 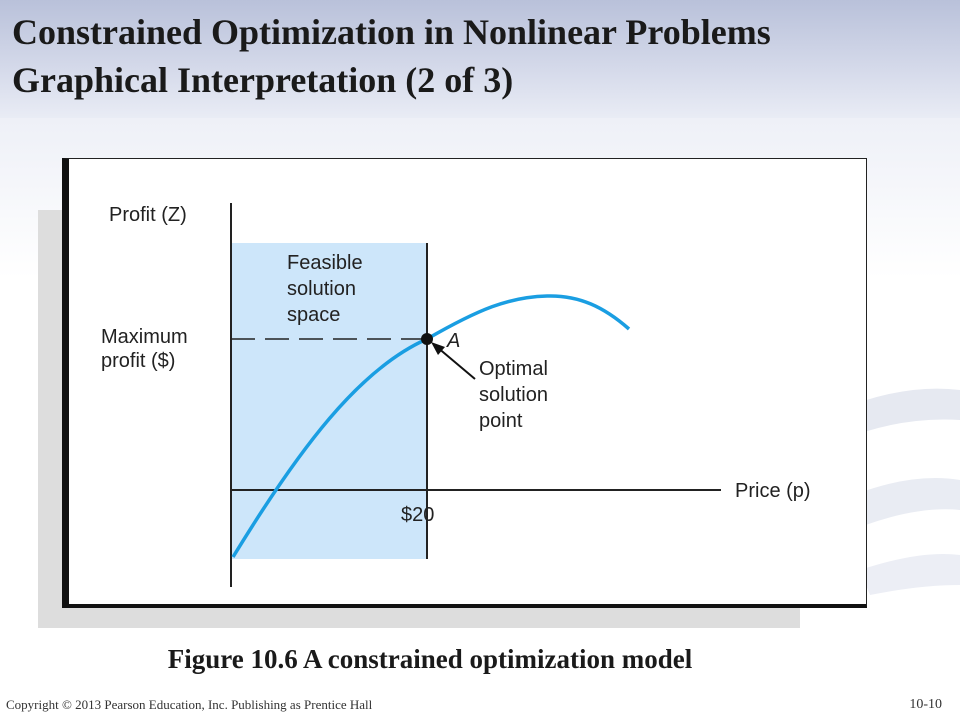 I want to click on feasible-label-line-1: Feasible, so click(x=325, y=263).